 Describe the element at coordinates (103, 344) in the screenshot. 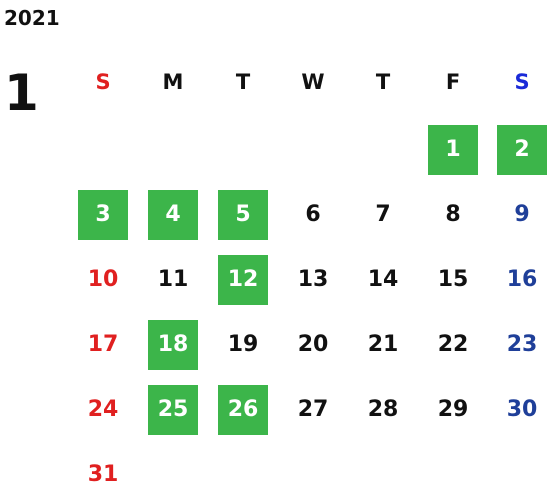

I see `day-cell-17: 17` at that location.